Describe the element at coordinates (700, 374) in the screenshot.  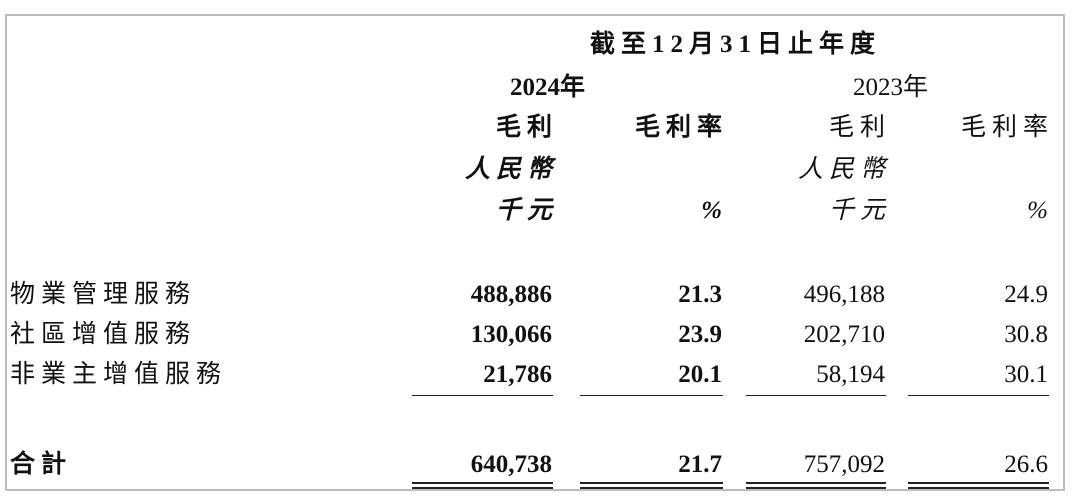
I see `cell: 20.1` at that location.